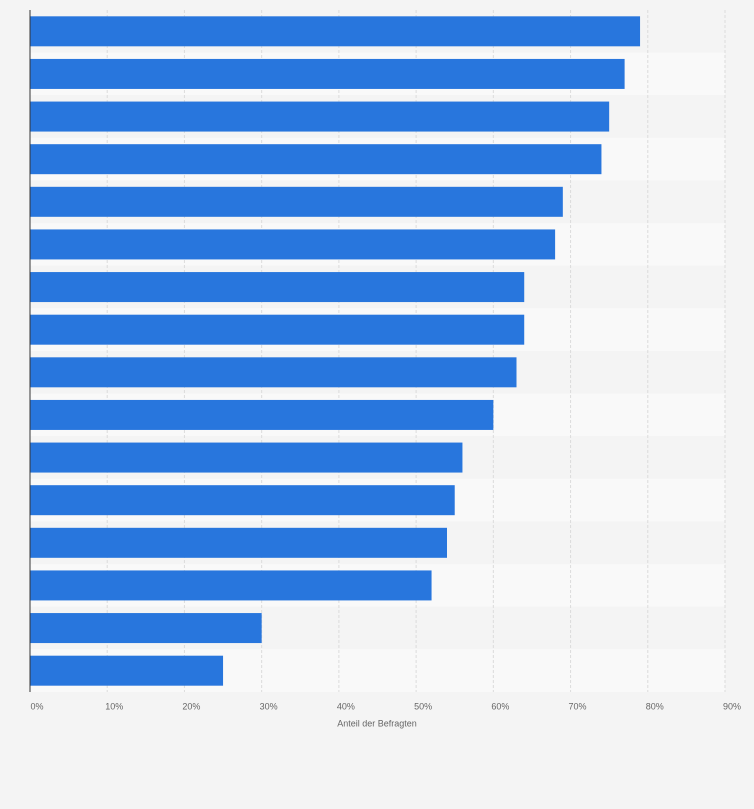 The width and height of the screenshot is (754, 809). Describe the element at coordinates (732, 706) in the screenshot. I see `x-tick-label: 90%` at that location.